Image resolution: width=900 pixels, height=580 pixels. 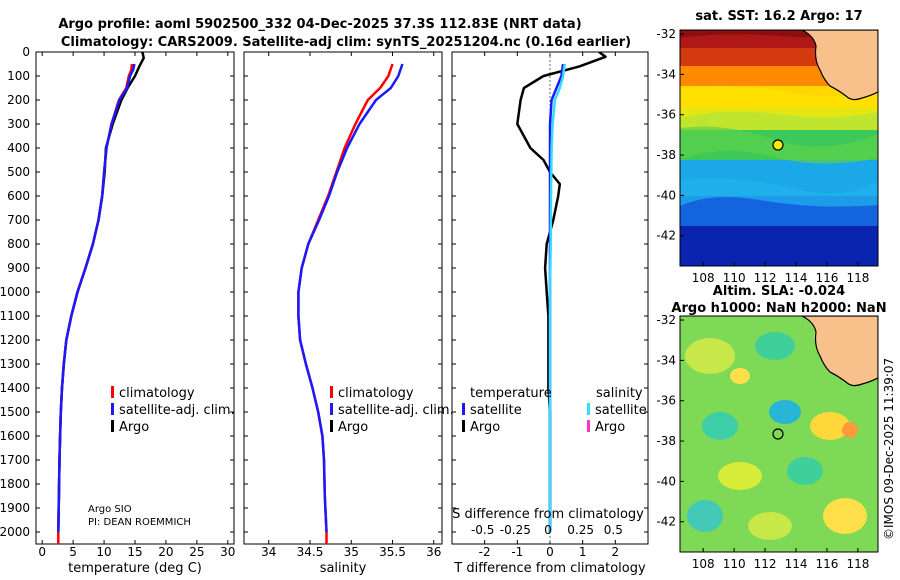 What do you see at coordinates (15, 364) in the screenshot?
I see `depth-tick-label: 1300` at bounding box center [15, 364].